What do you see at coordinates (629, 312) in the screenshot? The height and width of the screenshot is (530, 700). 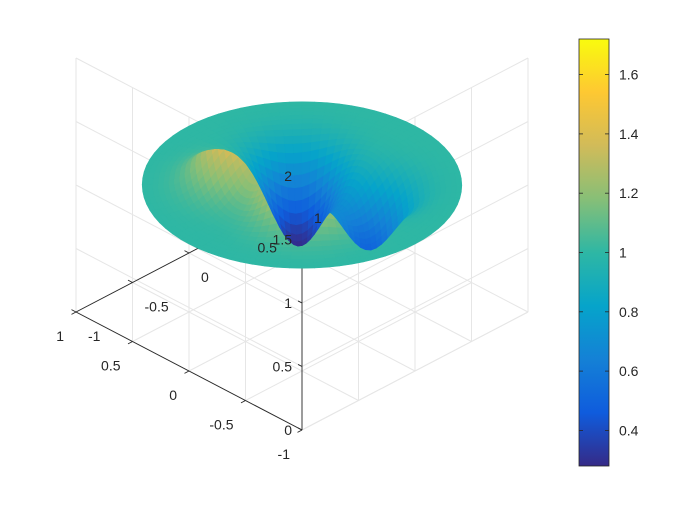 I see `colorbar-tick-label: 0.8` at bounding box center [629, 312].